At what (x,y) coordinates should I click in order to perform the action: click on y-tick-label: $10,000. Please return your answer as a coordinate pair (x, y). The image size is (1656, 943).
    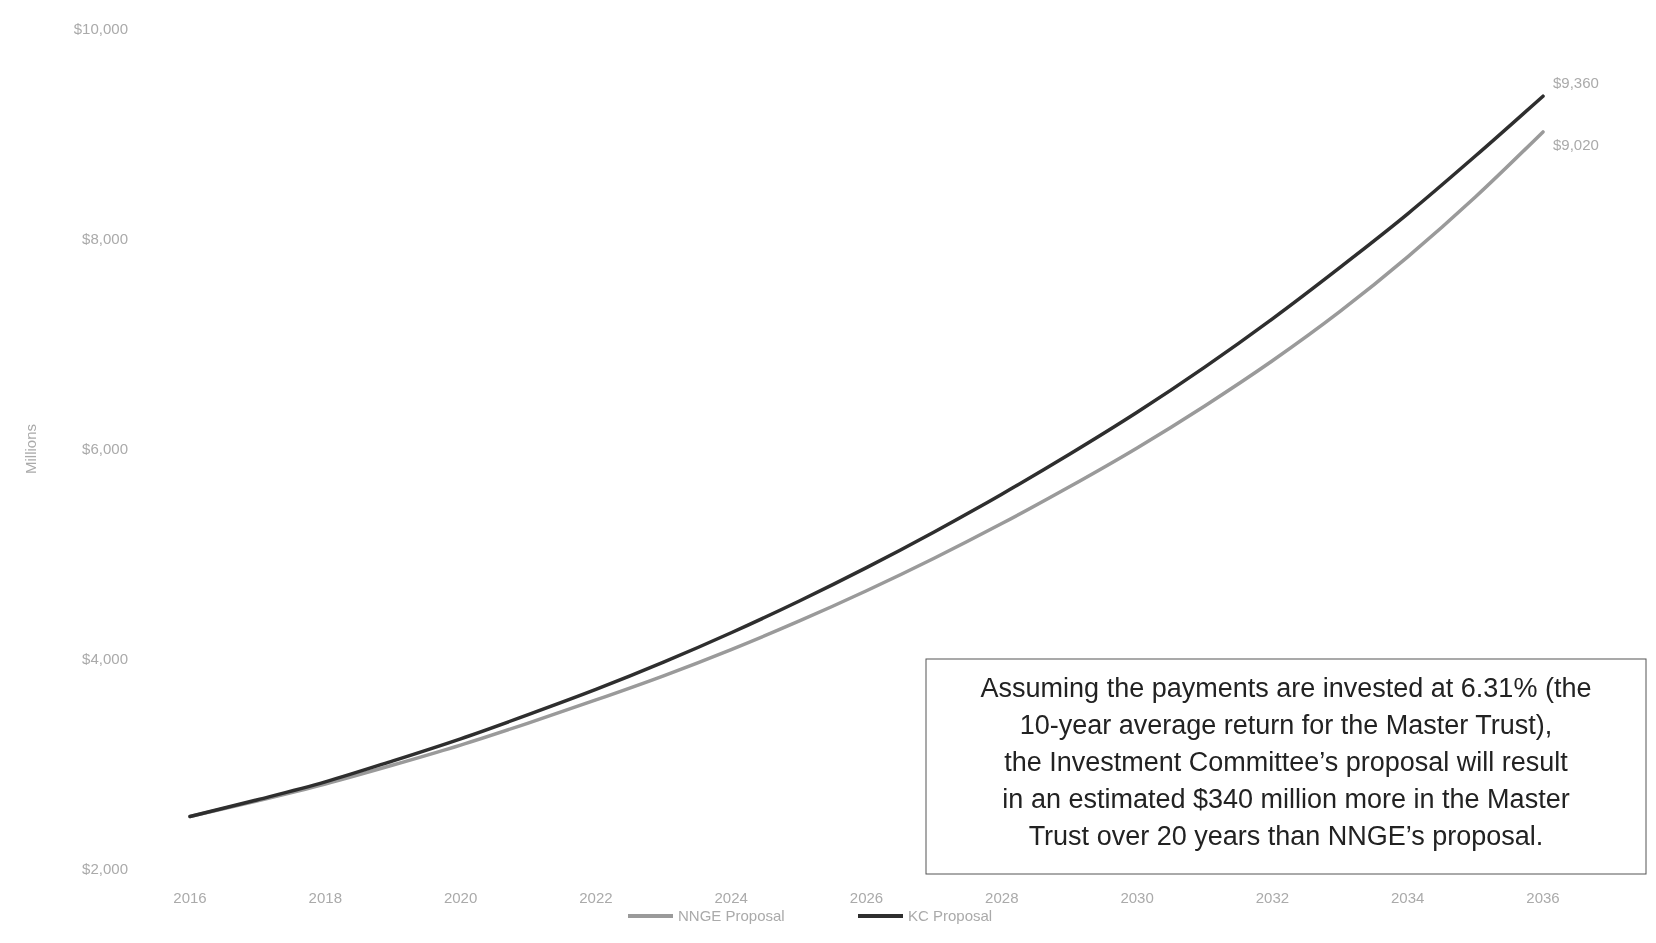
    Looking at the image, I should click on (100, 29).